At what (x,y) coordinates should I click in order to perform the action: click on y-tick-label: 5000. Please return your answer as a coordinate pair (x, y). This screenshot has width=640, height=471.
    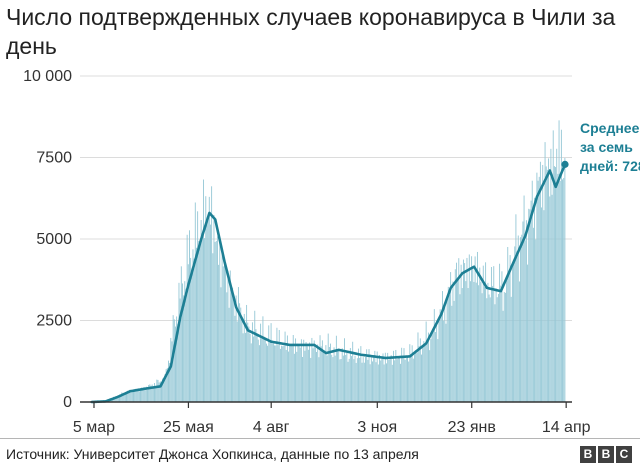
    Looking at the image, I should click on (54, 239).